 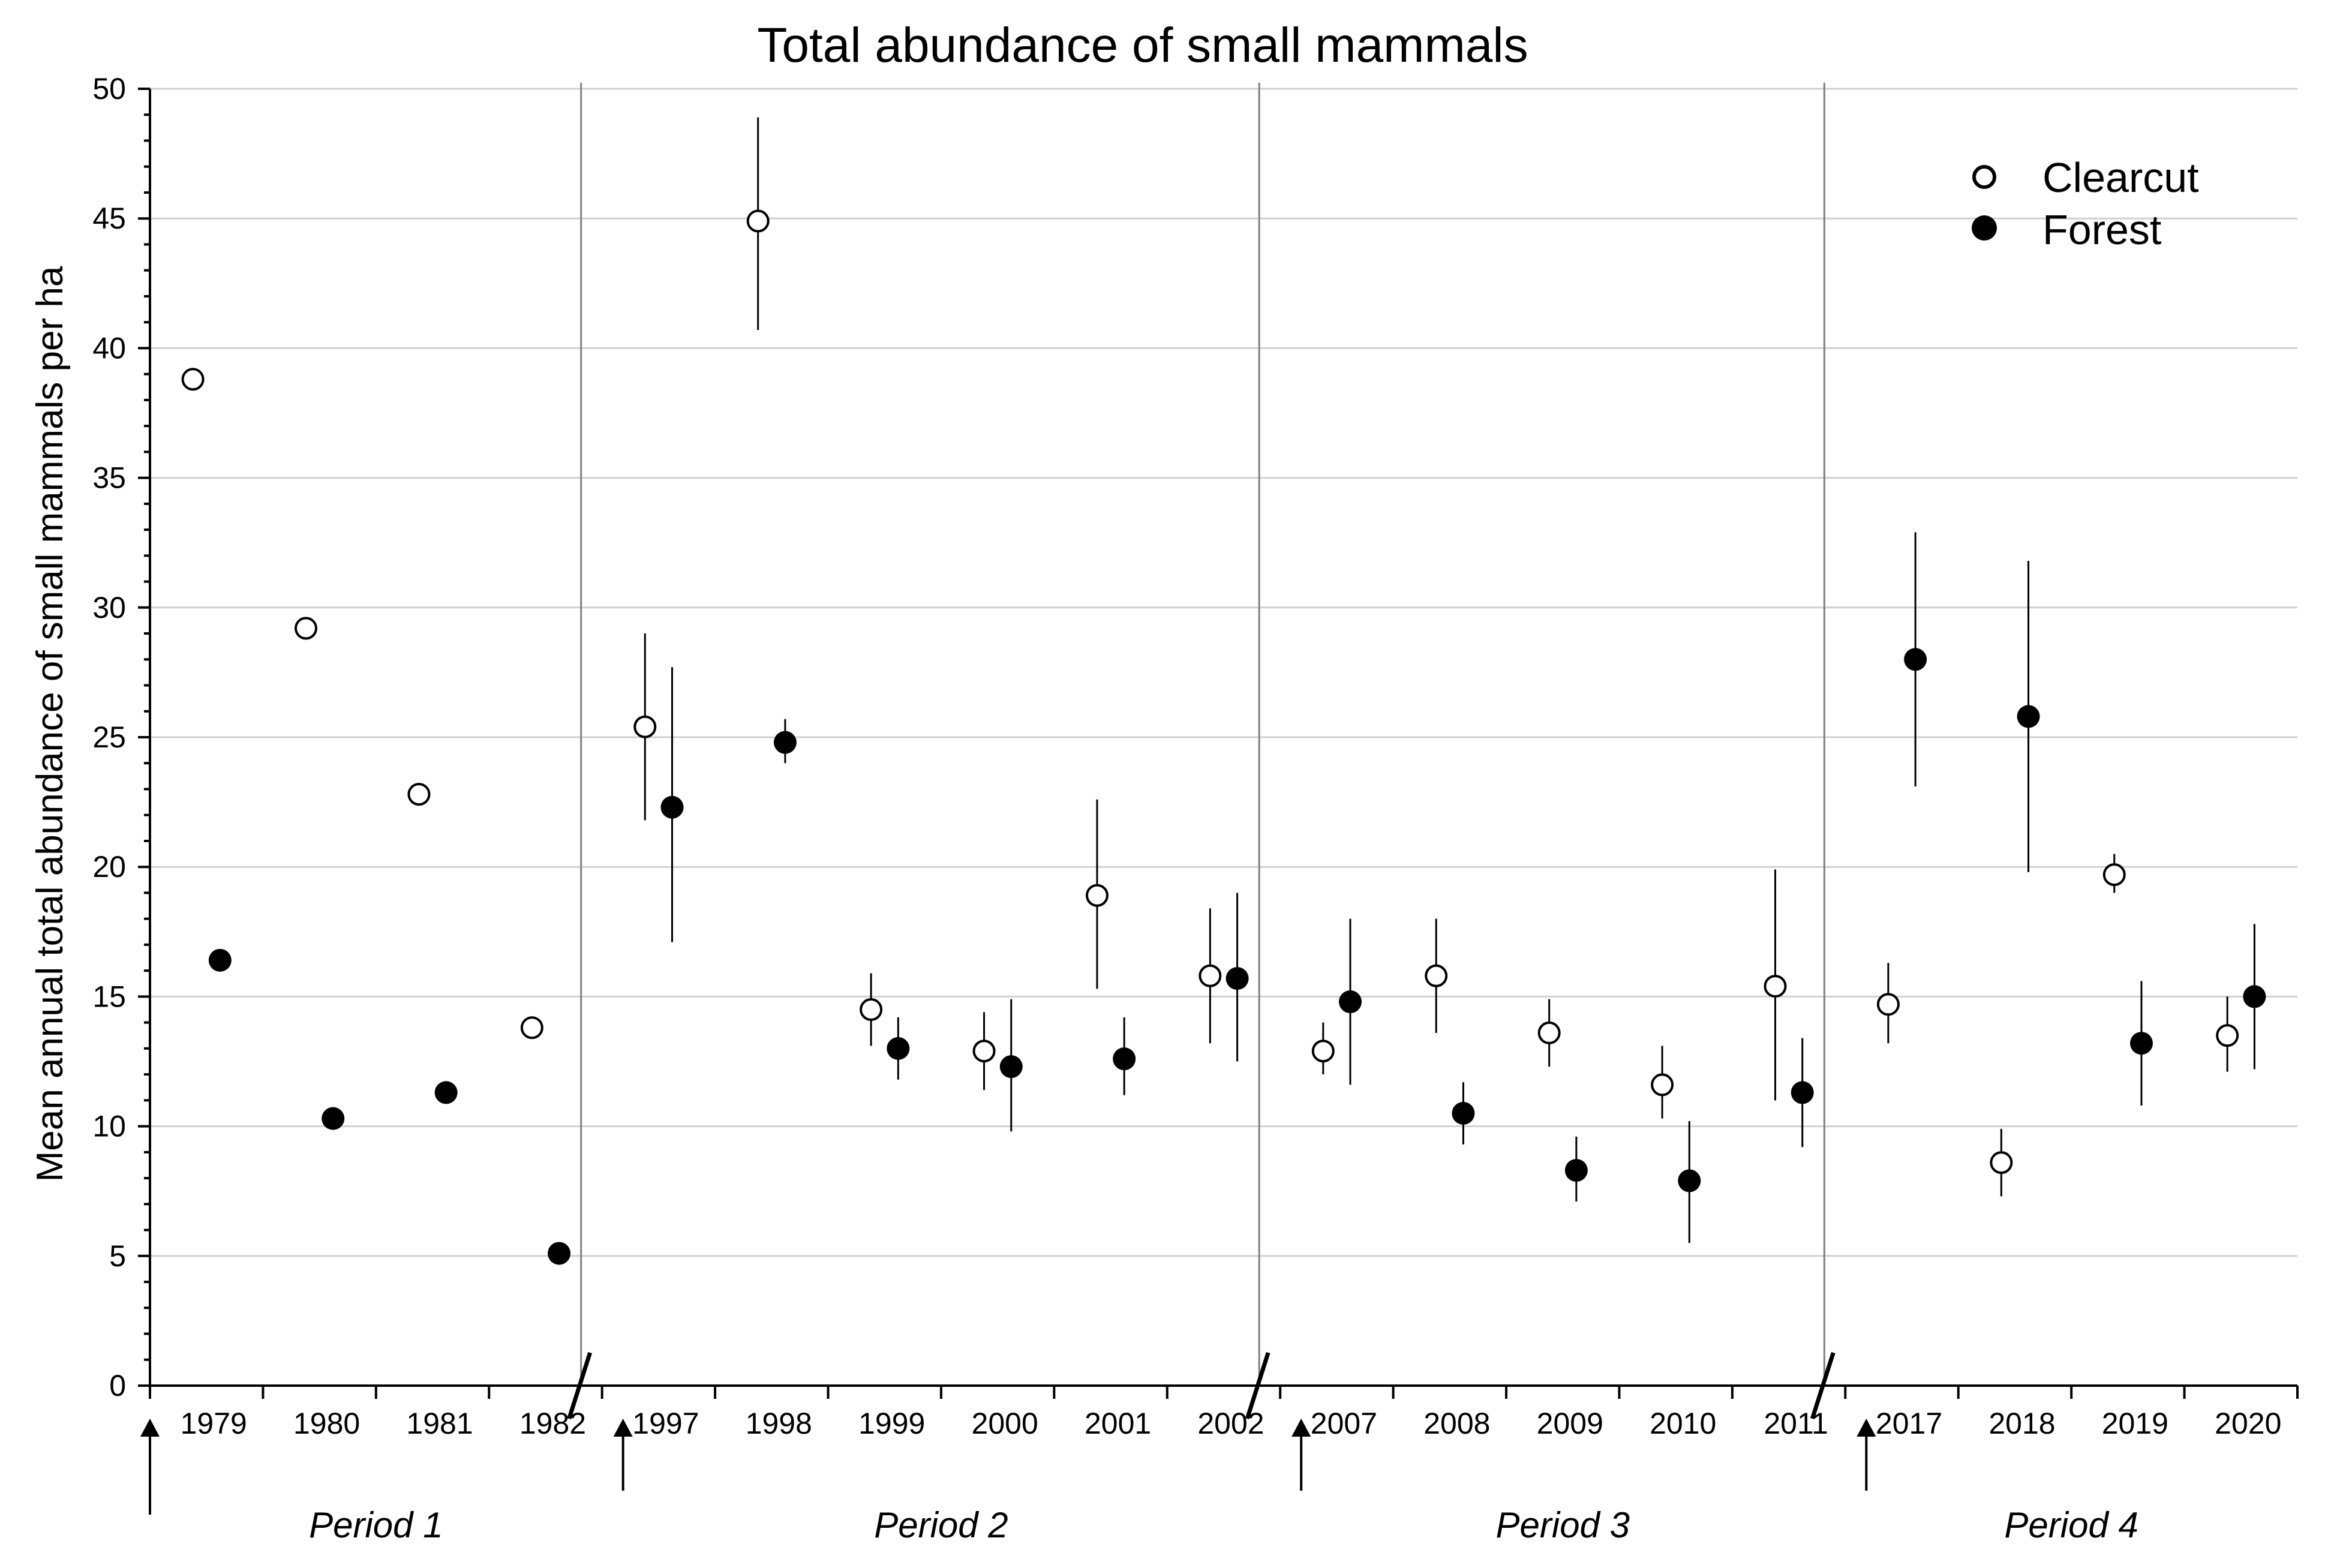 I want to click on forest-point-1980, so click(x=333, y=1119).